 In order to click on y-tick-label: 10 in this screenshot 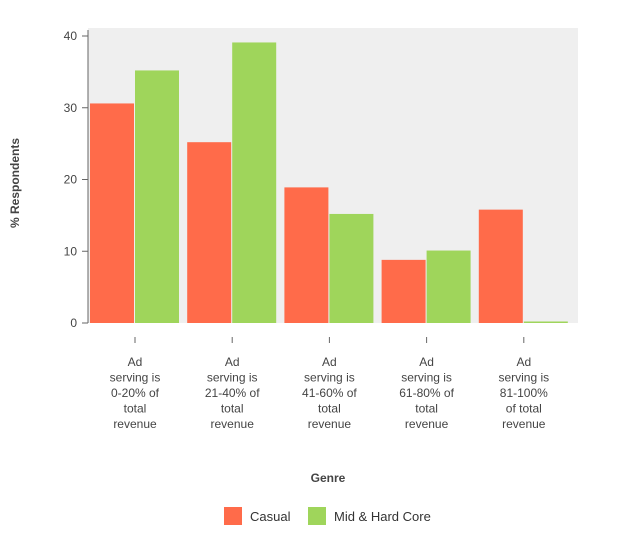, I will do `click(71, 251)`.